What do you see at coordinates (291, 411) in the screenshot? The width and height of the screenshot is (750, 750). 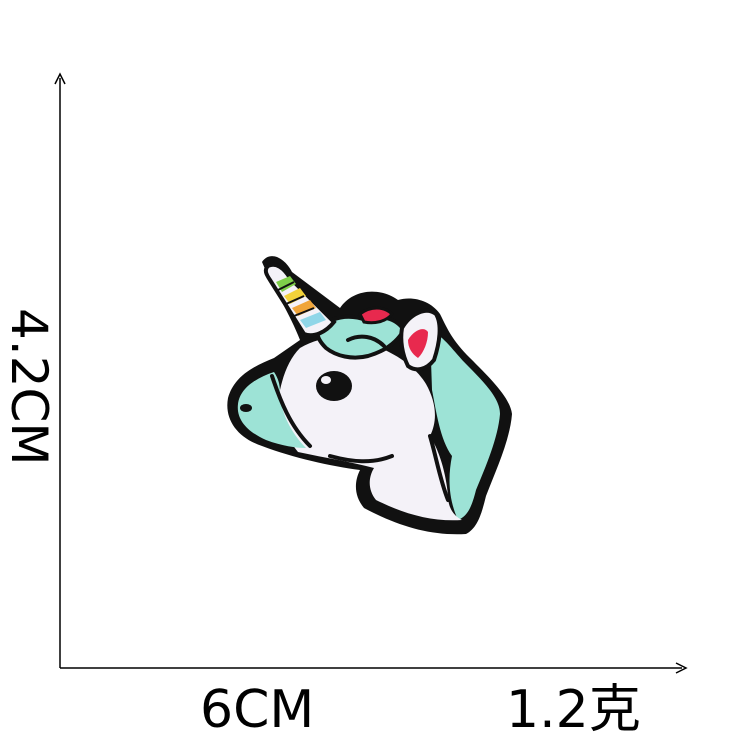 I see `snout-outline` at bounding box center [291, 411].